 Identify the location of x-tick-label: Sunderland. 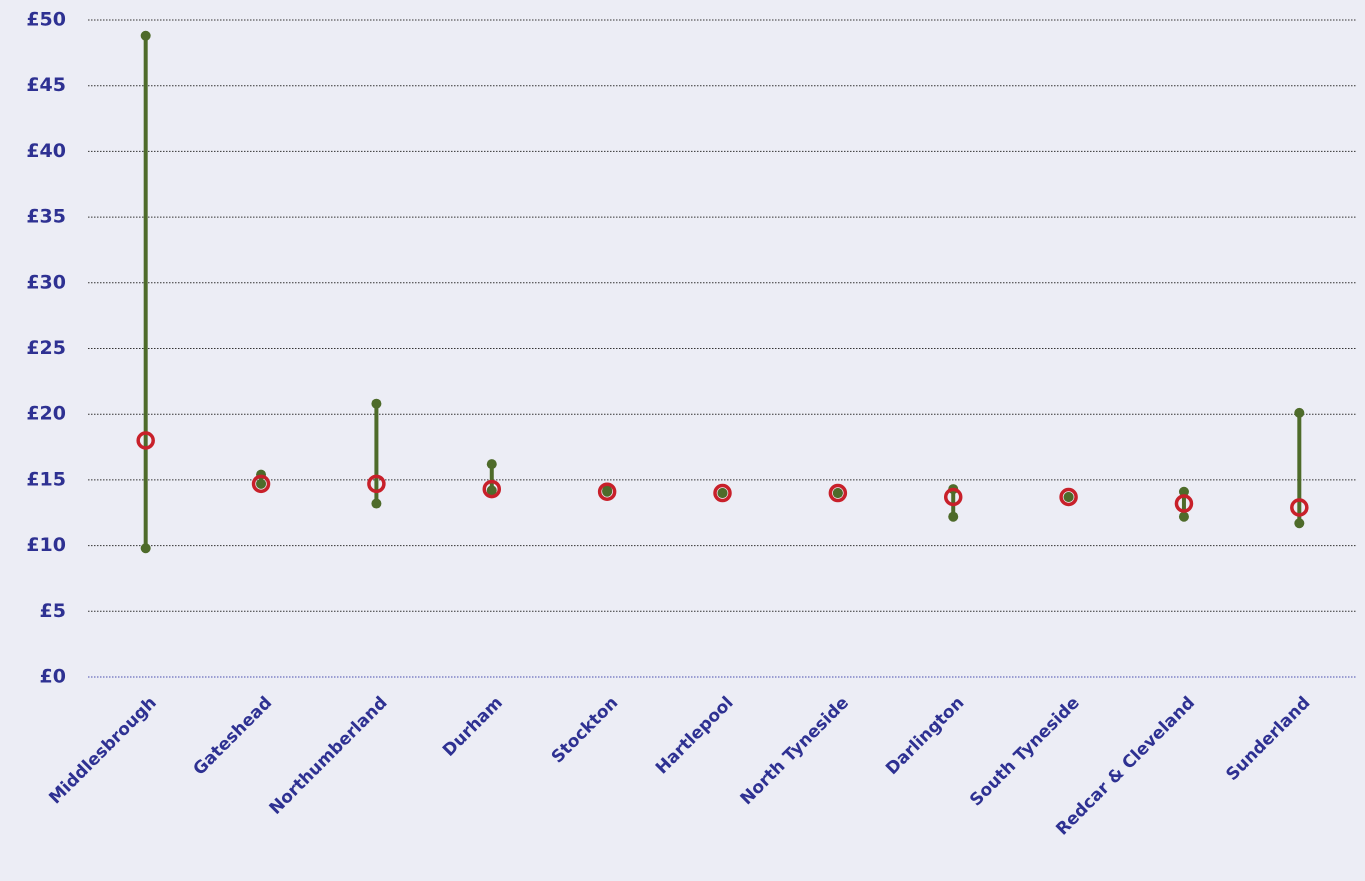
(1268, 739).